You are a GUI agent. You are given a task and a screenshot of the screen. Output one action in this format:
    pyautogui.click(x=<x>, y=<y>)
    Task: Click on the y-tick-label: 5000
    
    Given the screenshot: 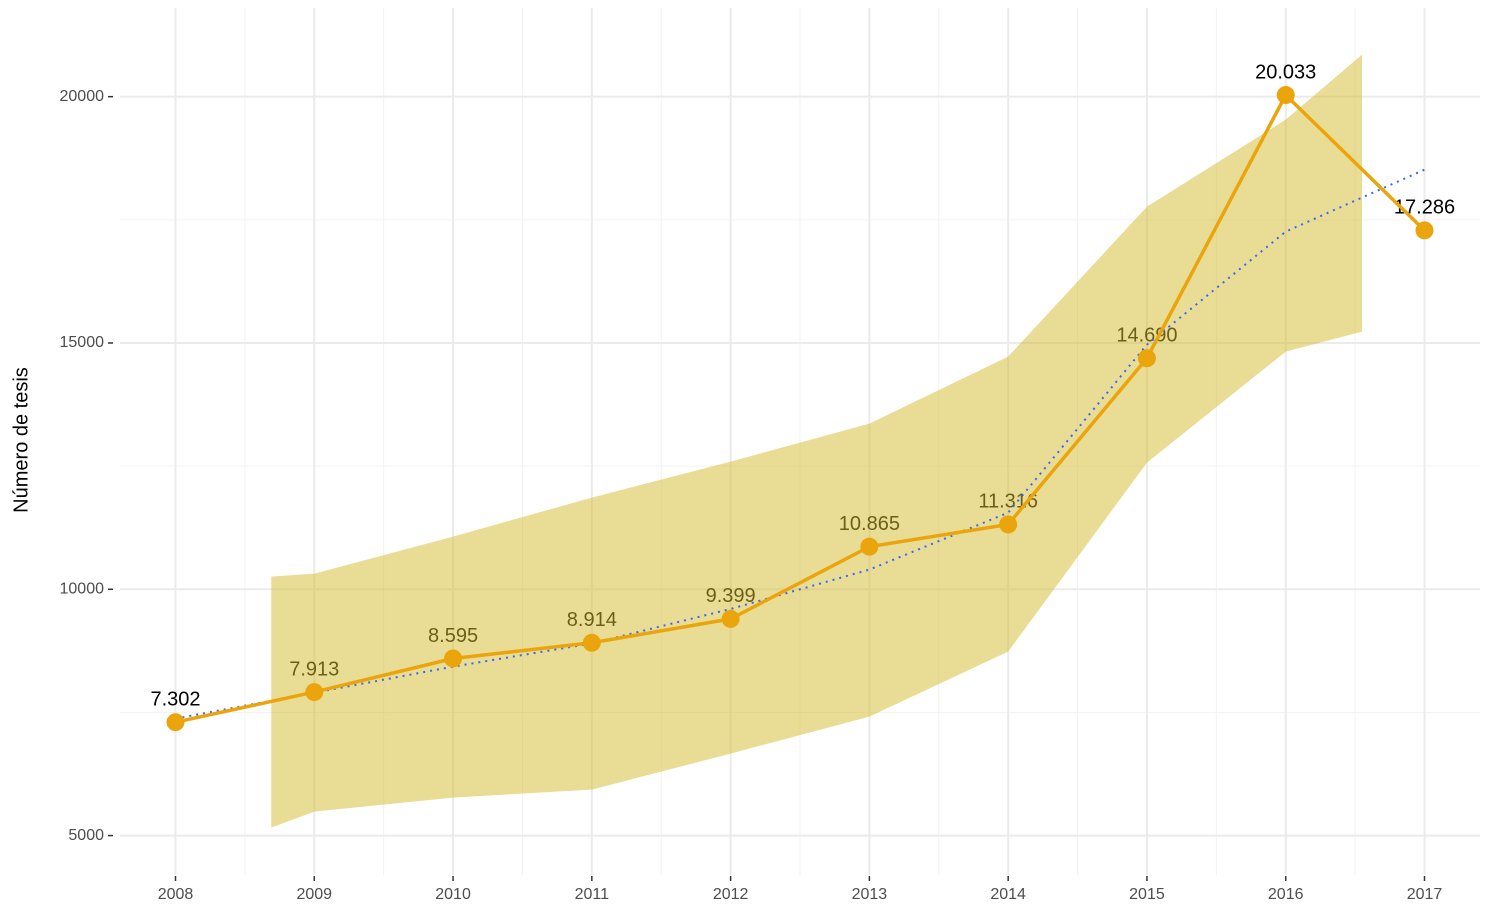 What is the action you would take?
    pyautogui.click(x=86, y=835)
    